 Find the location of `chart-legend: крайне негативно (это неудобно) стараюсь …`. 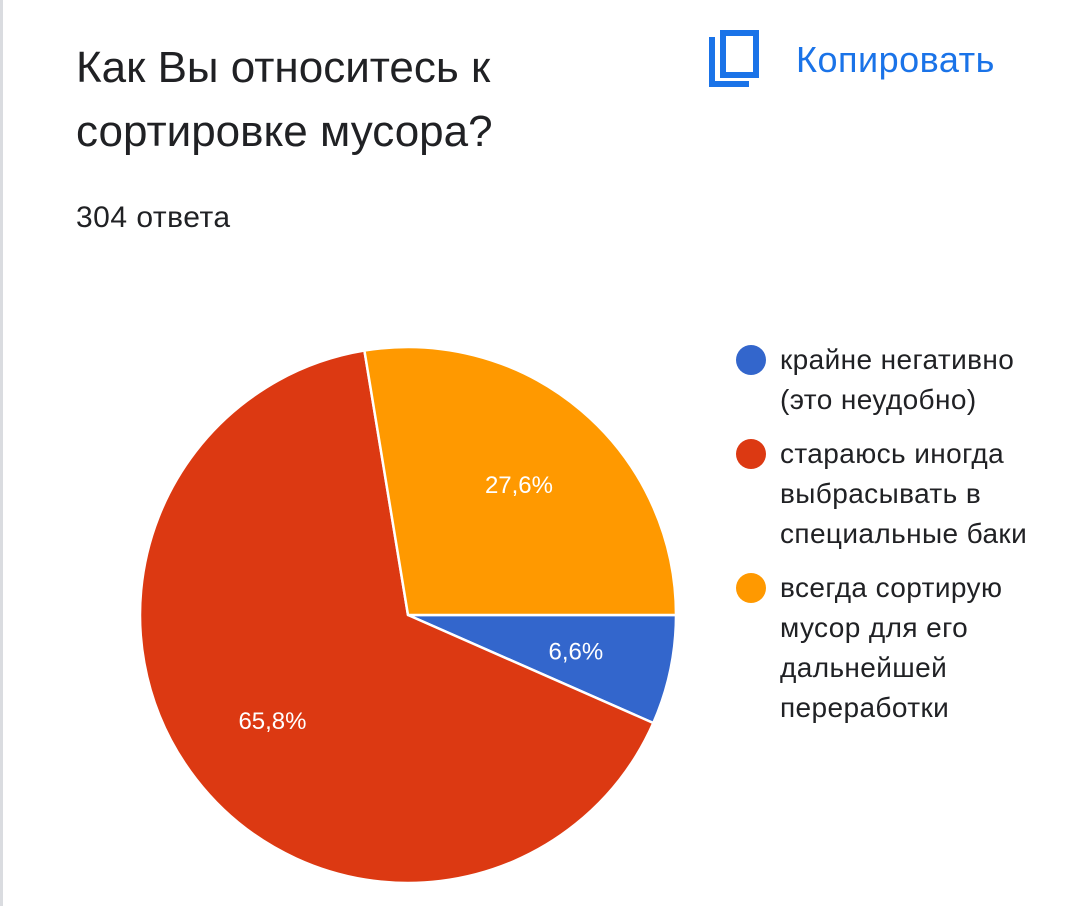

chart-legend: крайне негативно (это неудобно) стараюсь … is located at coordinates (901, 541).